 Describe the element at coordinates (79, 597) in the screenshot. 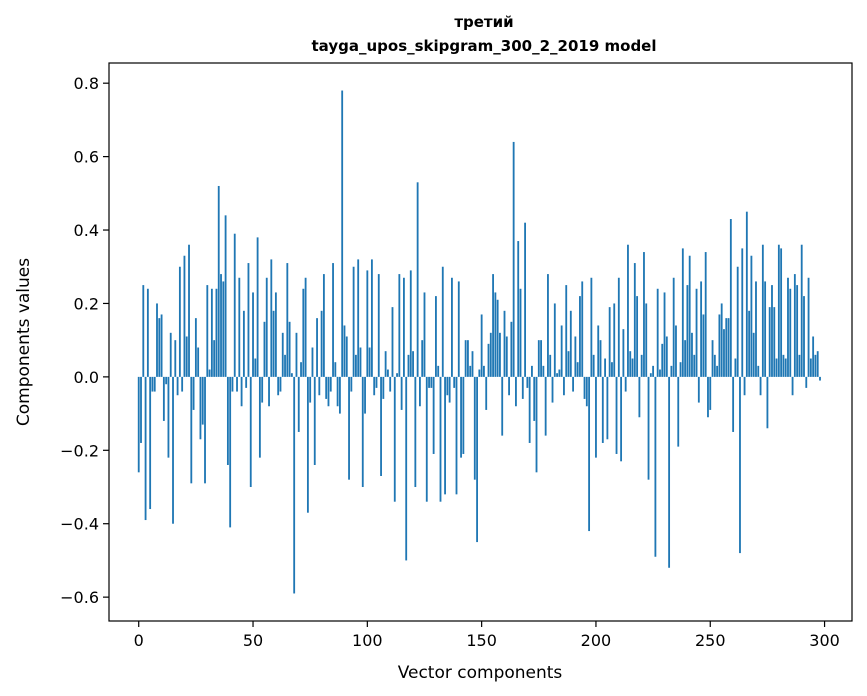

I see `y-tick-label: −0.6` at that location.